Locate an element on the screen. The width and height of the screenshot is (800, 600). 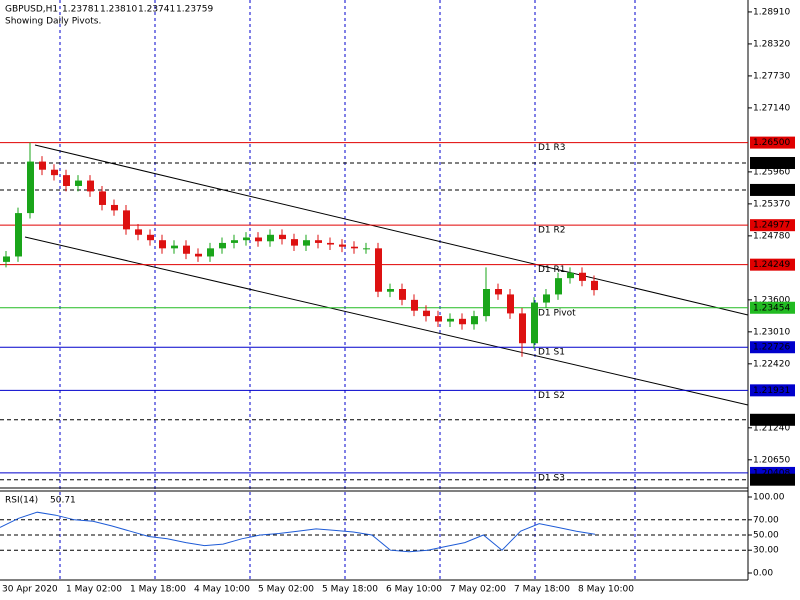
rsi-last: 50.71 is located at coordinates (63, 501).